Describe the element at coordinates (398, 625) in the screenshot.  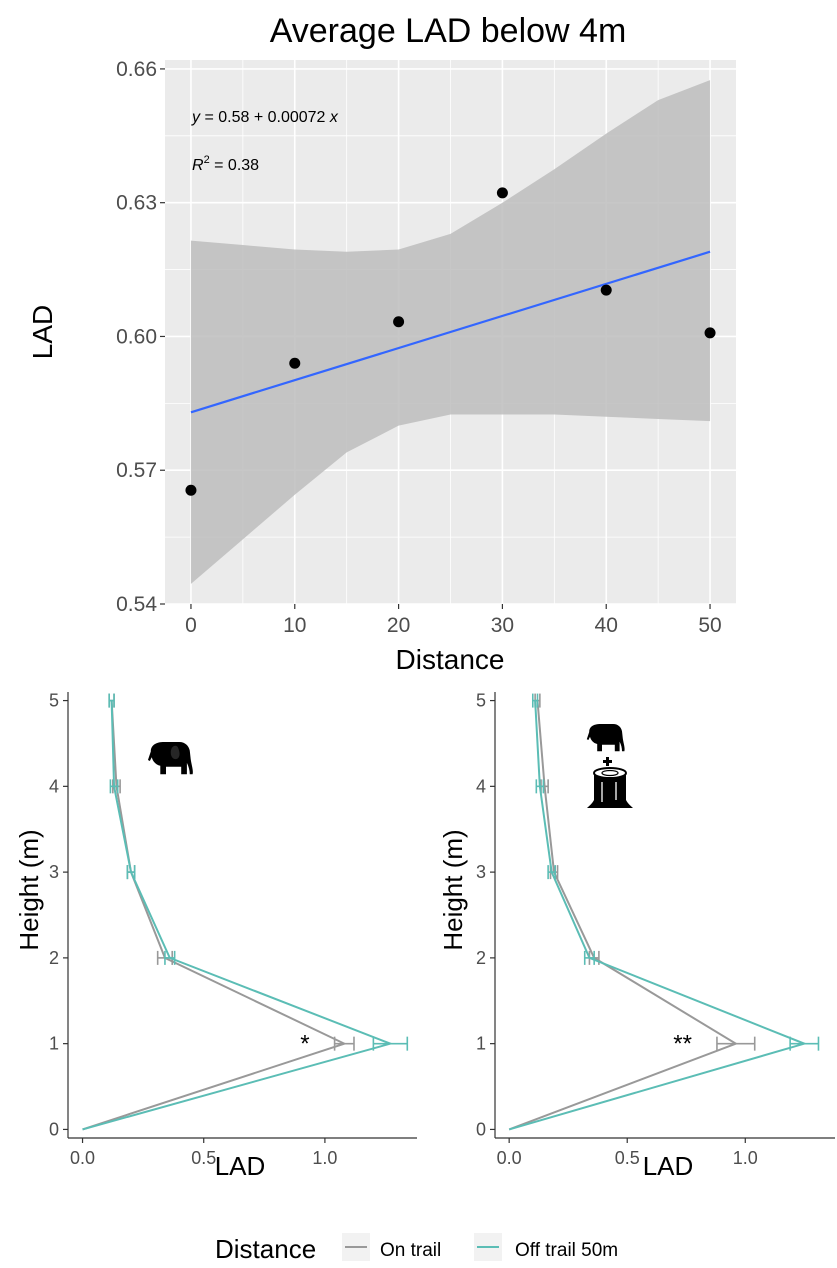
I see `x-tick-label: 20` at that location.